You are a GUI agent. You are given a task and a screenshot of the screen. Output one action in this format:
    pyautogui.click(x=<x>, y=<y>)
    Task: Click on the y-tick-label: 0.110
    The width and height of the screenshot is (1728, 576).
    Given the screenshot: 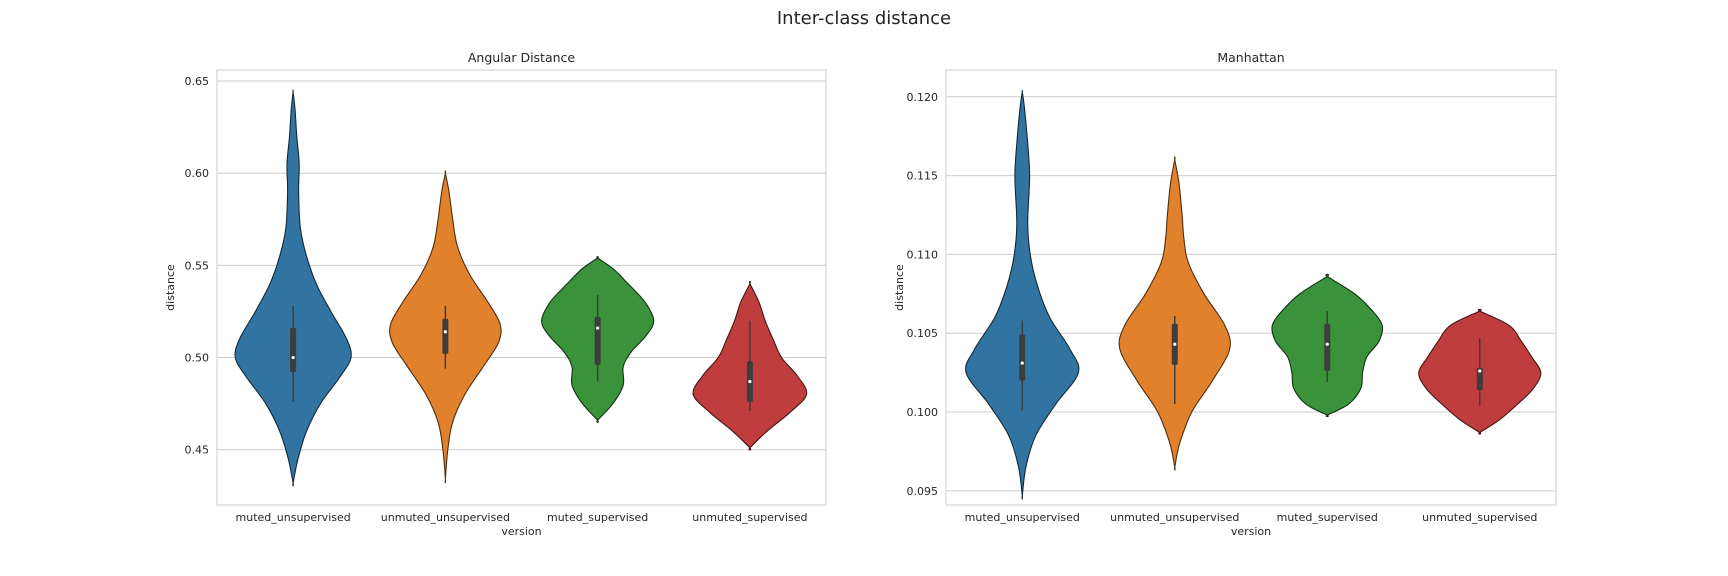 What is the action you would take?
    pyautogui.click(x=923, y=254)
    